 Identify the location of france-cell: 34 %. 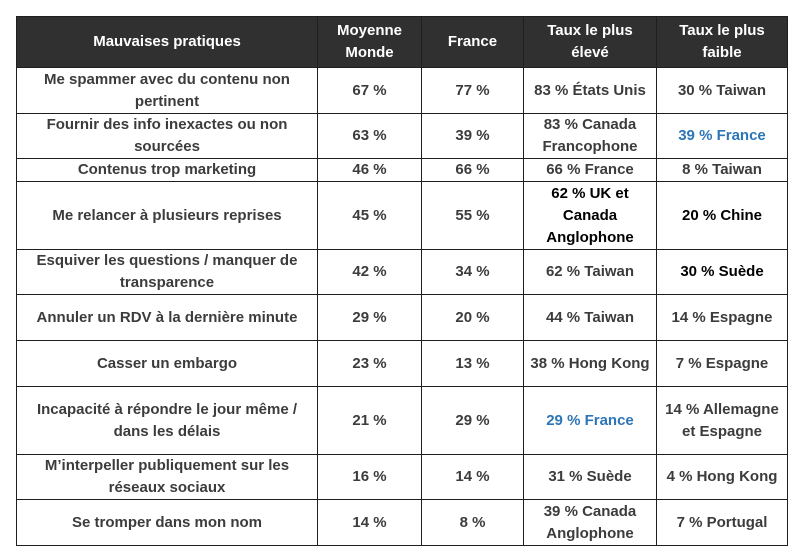
(472, 272).